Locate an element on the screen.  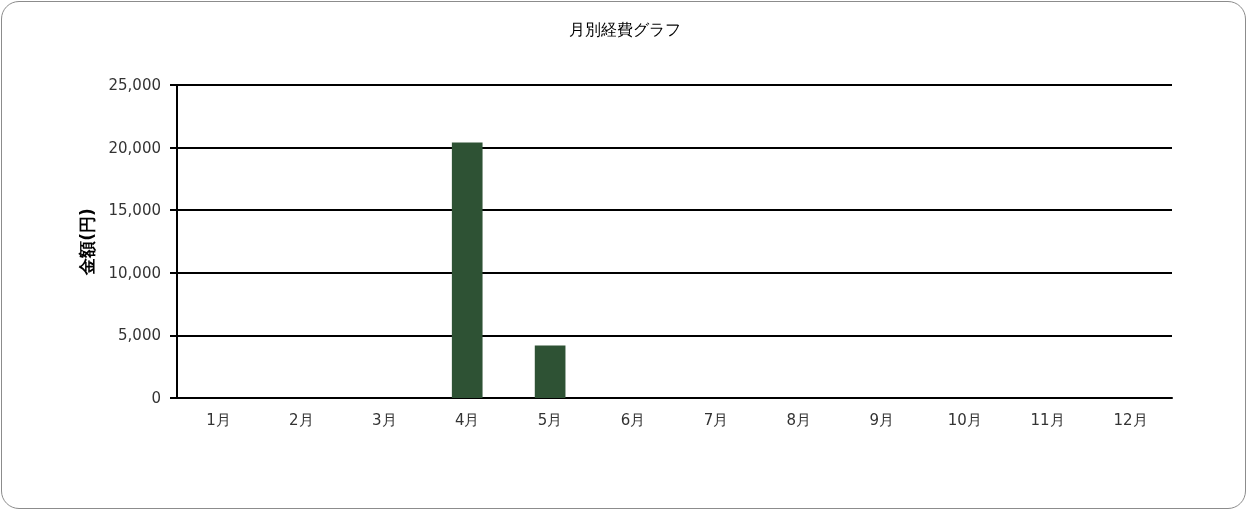
y-tick-label: 10,000 is located at coordinates (134, 272).